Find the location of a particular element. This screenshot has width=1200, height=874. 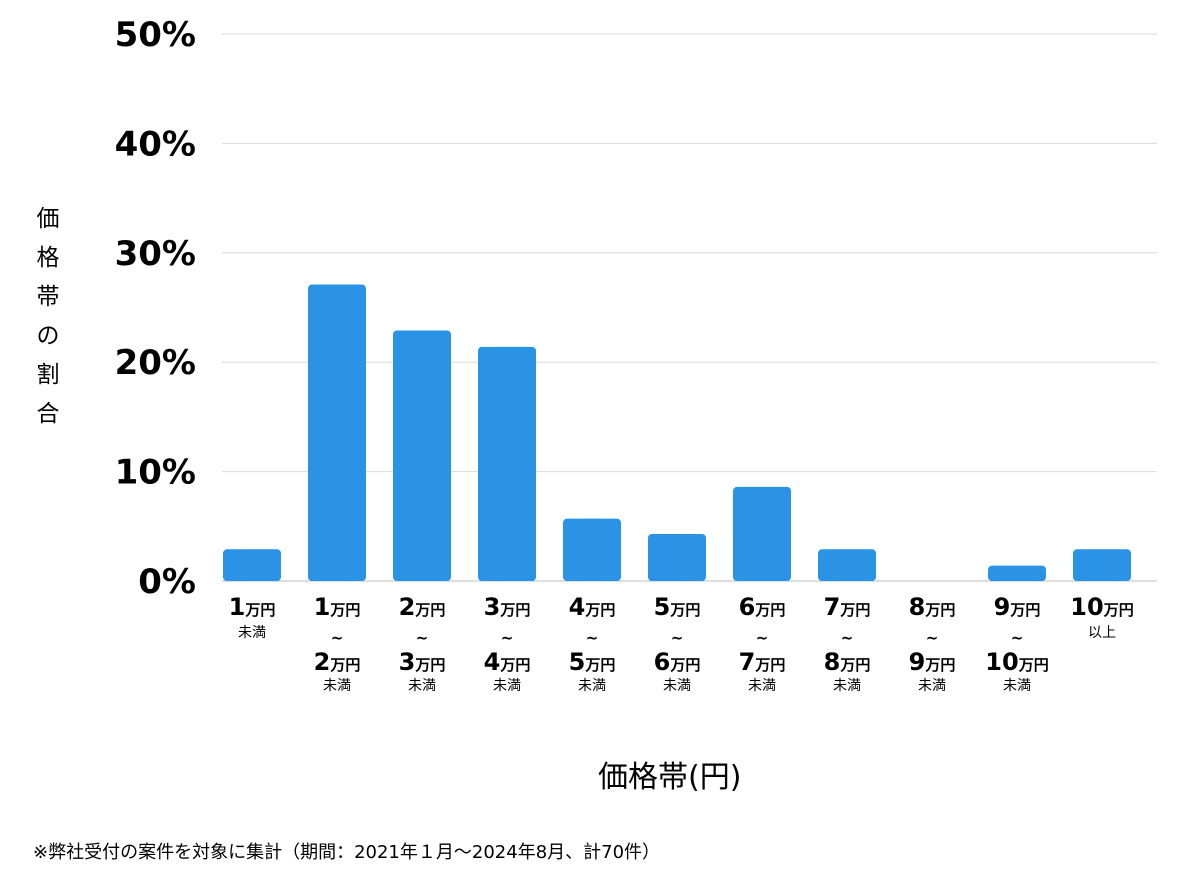

y-axis-title-char: 割 is located at coordinates (48, 375).